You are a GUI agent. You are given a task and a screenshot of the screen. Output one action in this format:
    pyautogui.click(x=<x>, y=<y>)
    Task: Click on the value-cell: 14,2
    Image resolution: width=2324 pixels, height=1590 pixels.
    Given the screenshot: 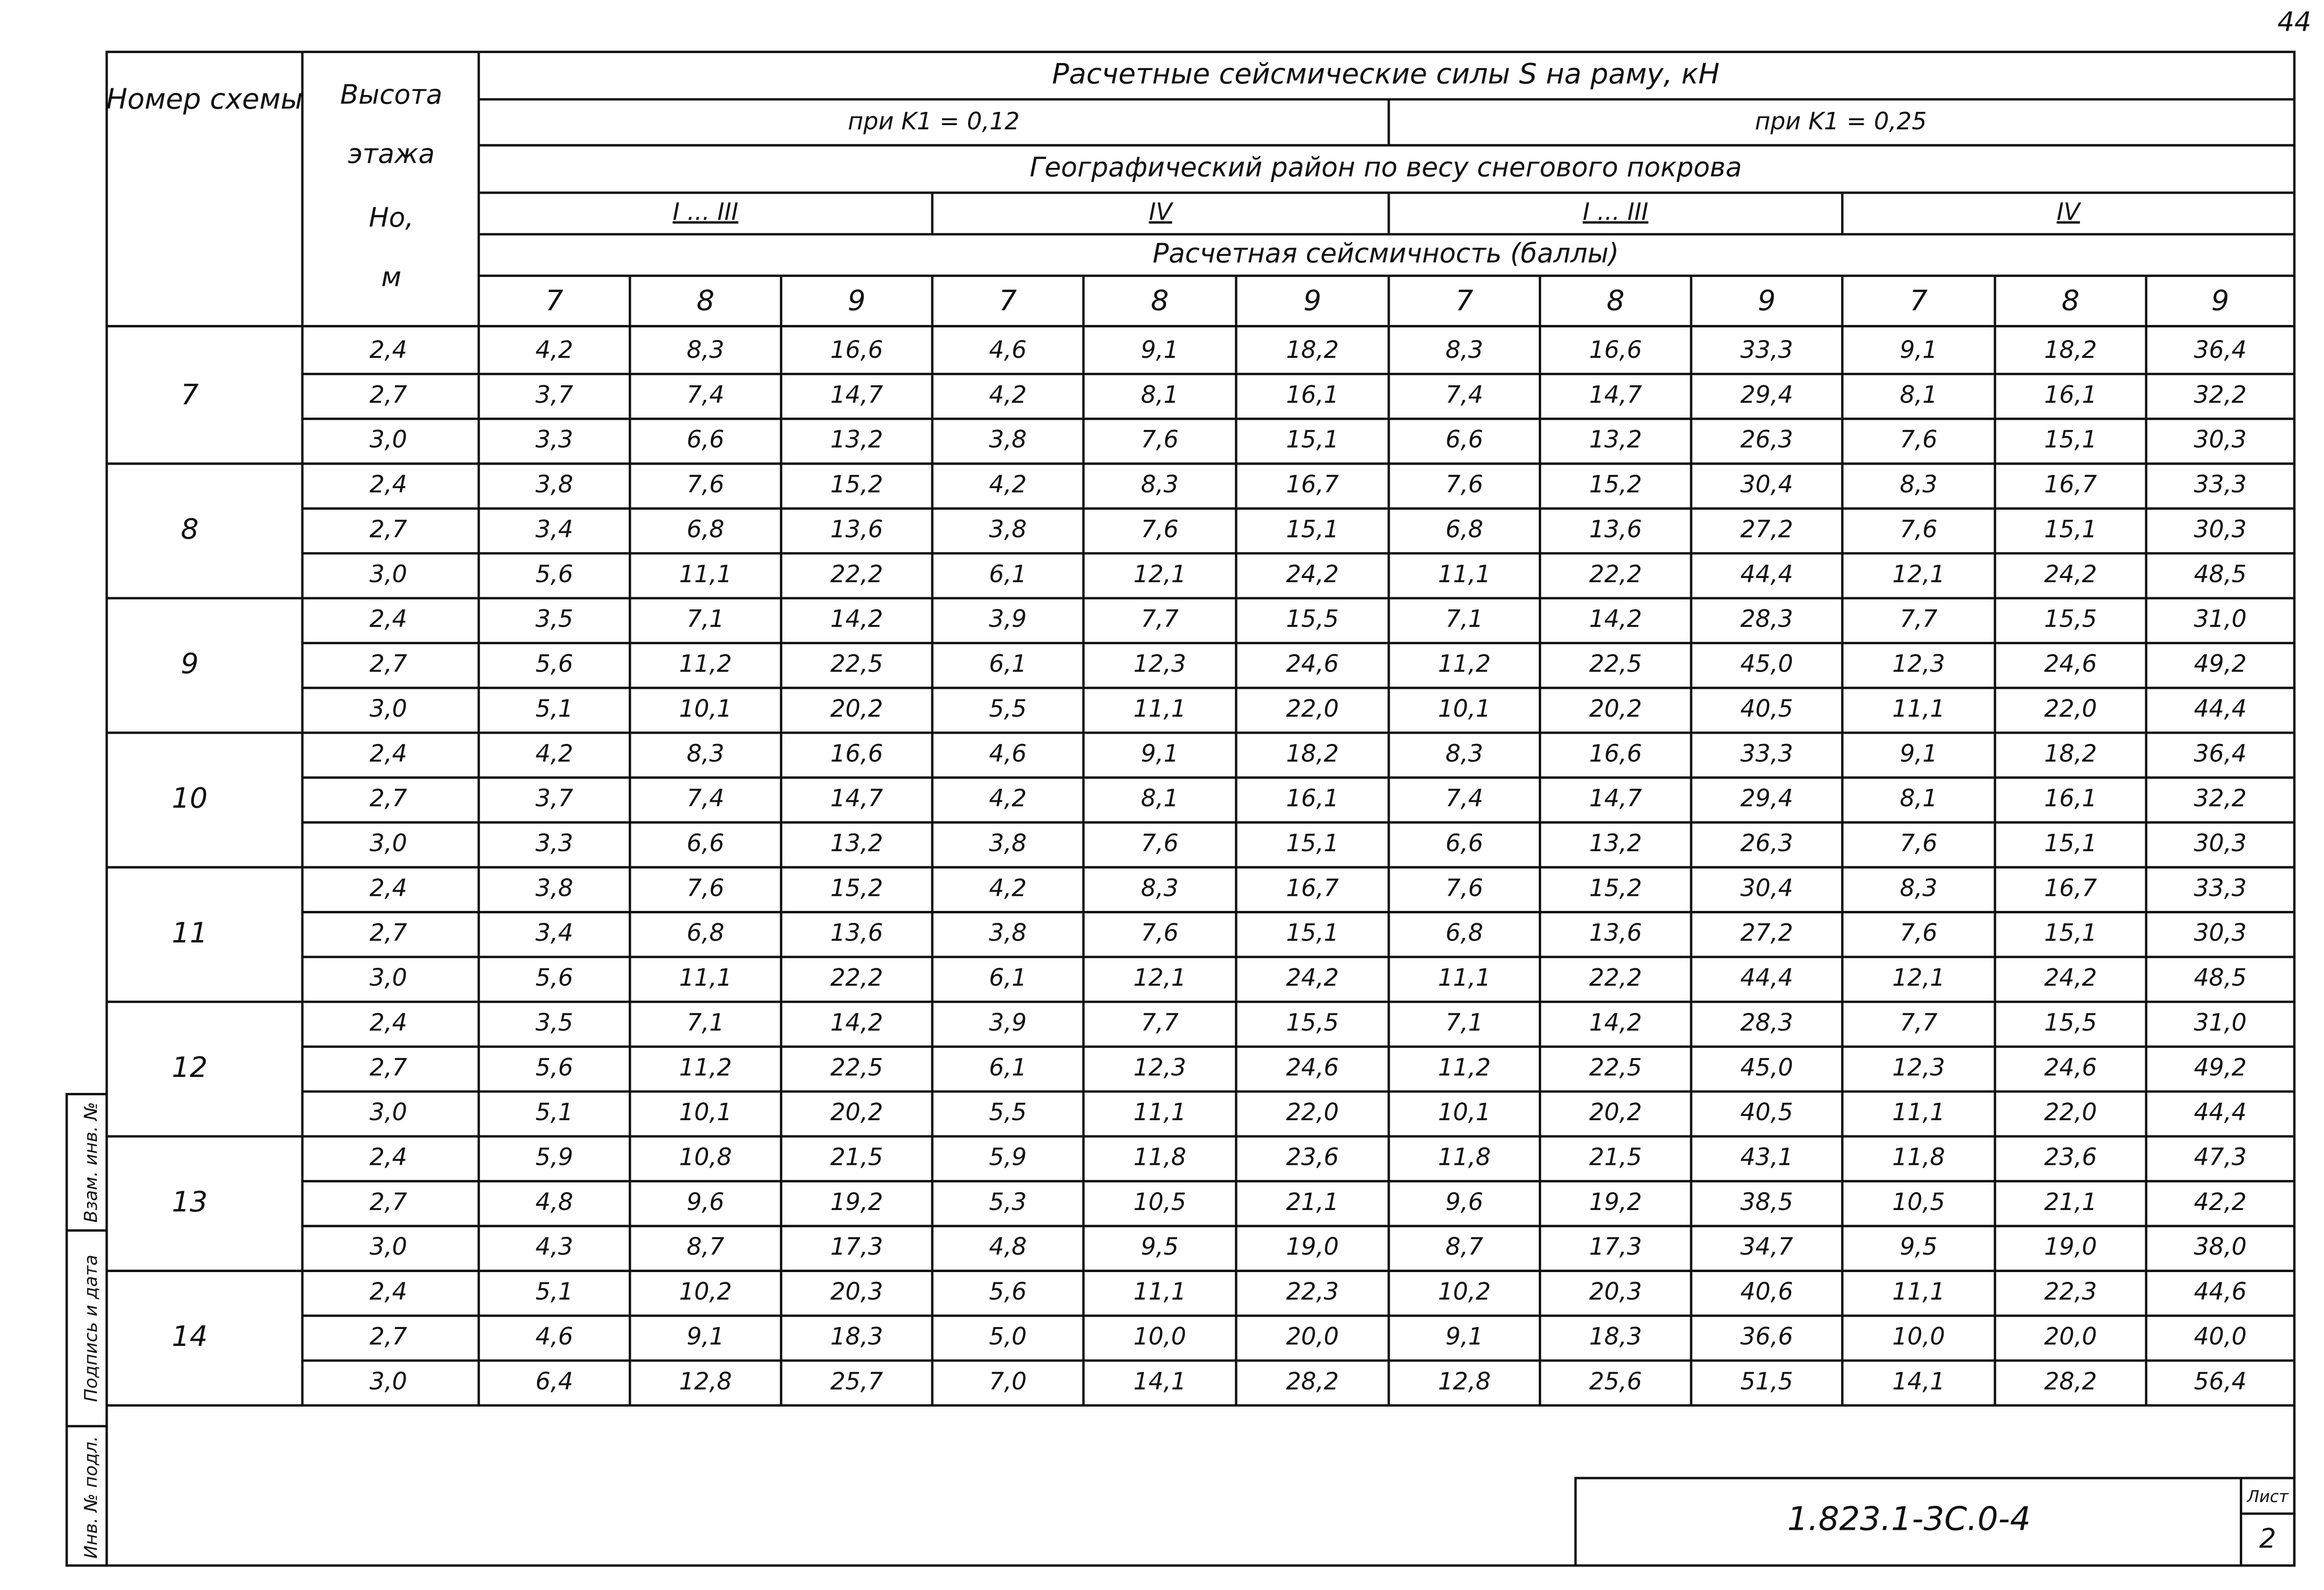 What is the action you would take?
    pyautogui.click(x=856, y=619)
    